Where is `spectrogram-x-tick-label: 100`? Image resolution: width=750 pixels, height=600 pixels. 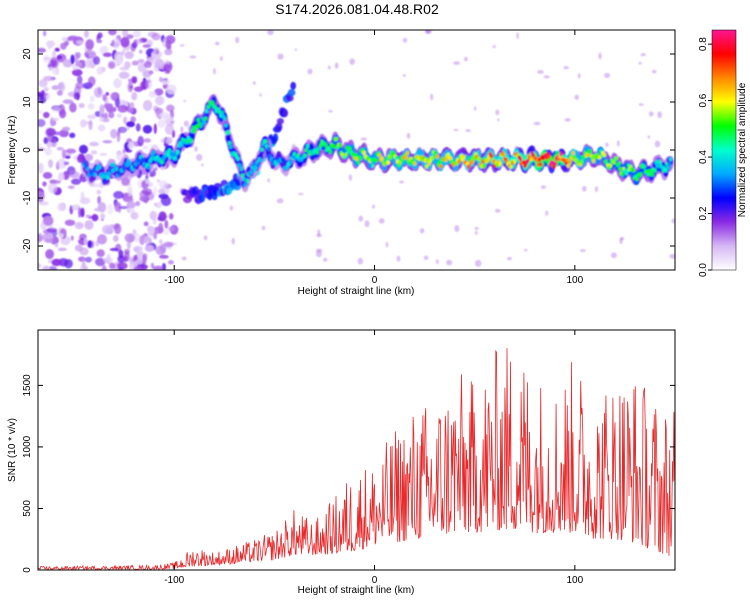 spectrogram-x-tick-label: 100 is located at coordinates (574, 280).